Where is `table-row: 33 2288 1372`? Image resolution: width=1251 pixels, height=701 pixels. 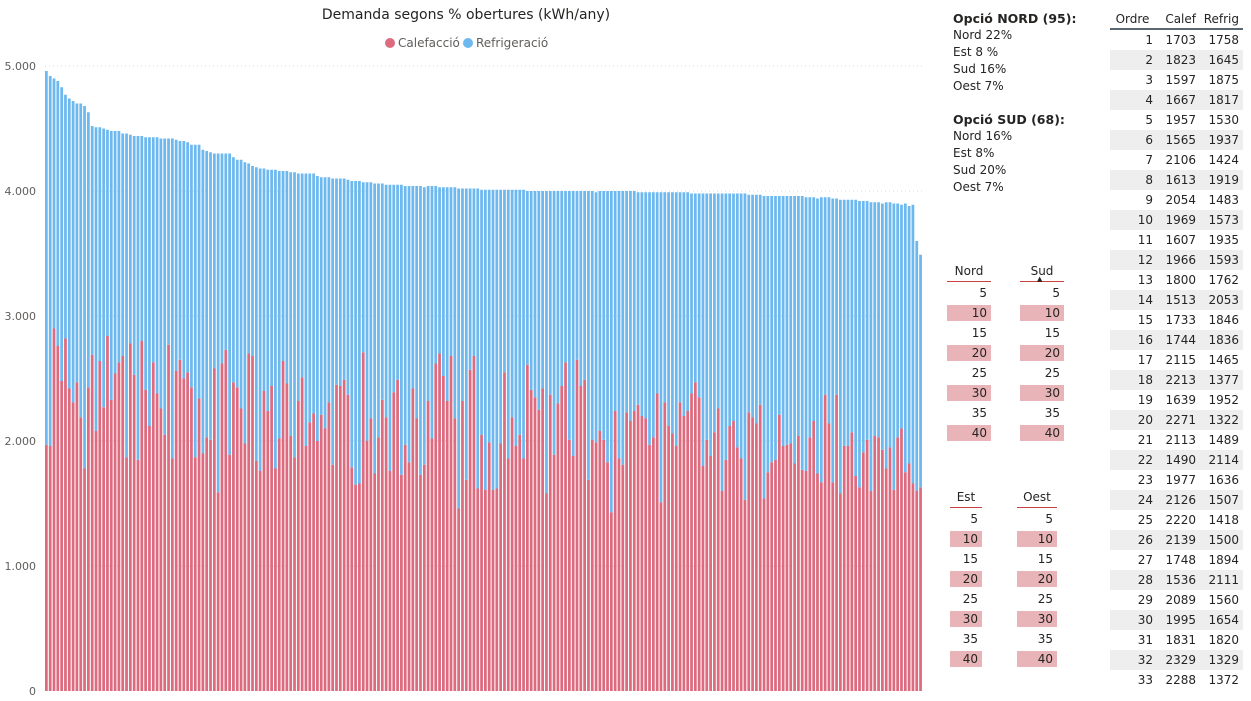 table-row: 33 2288 1372 is located at coordinates (1176, 680).